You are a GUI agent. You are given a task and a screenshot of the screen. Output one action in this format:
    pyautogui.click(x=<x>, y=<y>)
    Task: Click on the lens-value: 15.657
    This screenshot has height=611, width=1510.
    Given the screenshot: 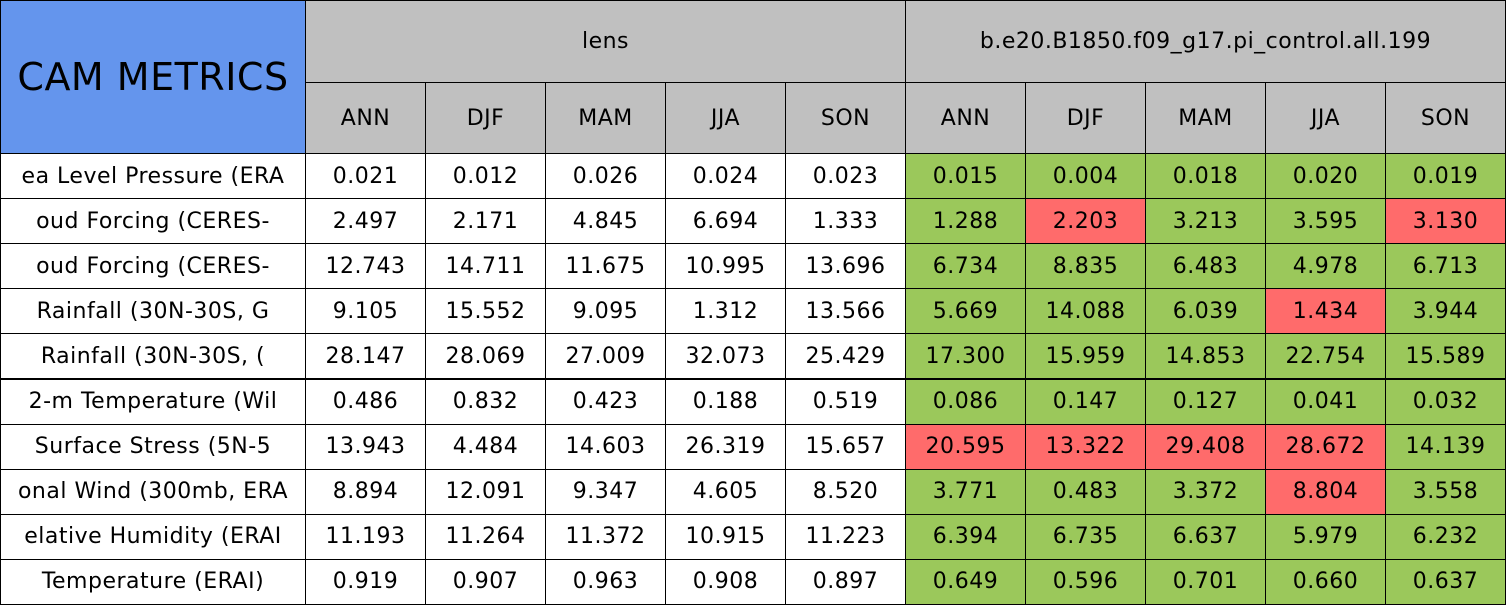 What is the action you would take?
    pyautogui.click(x=845, y=446)
    